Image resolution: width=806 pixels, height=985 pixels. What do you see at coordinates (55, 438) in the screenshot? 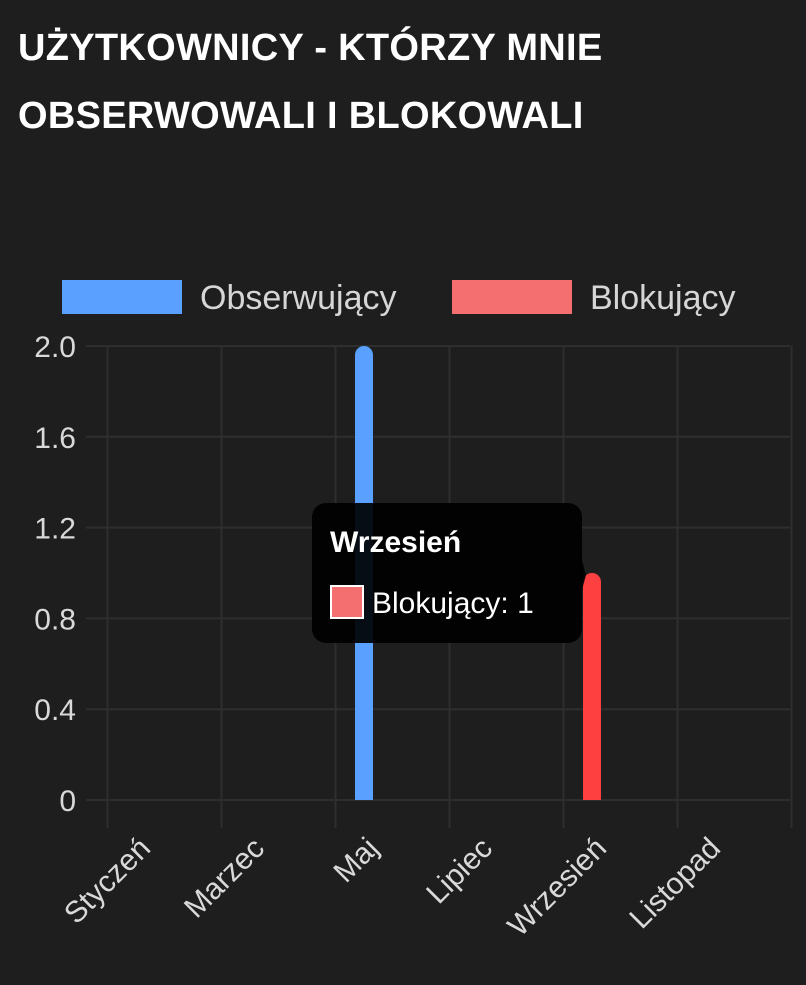
I see `y-tick-label: 1.6` at bounding box center [55, 438].